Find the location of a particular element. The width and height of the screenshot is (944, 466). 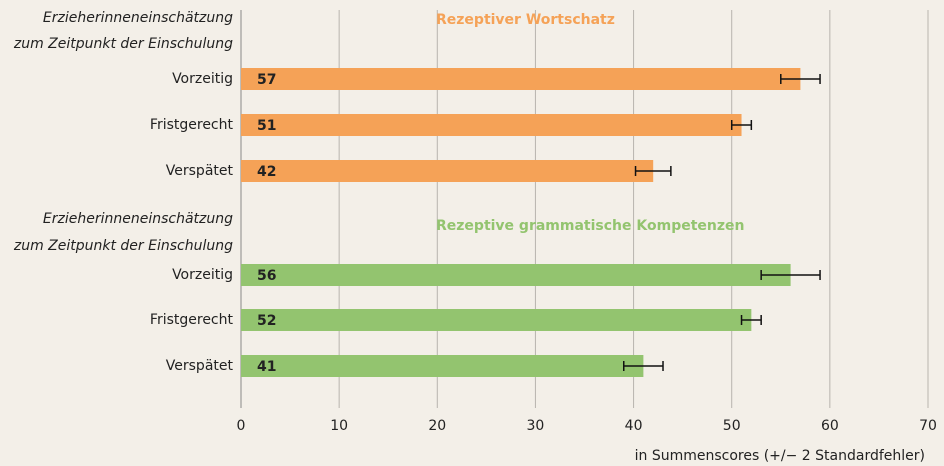

x-tick-label: 40 is located at coordinates (634, 426).